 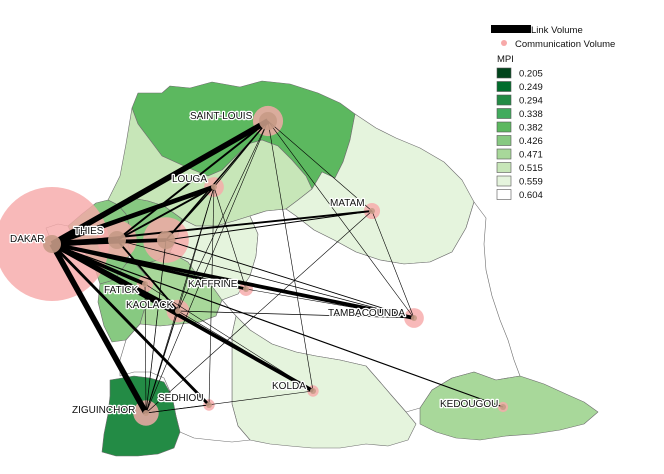 I want to click on link-thies-louga, so click(x=165, y=213).